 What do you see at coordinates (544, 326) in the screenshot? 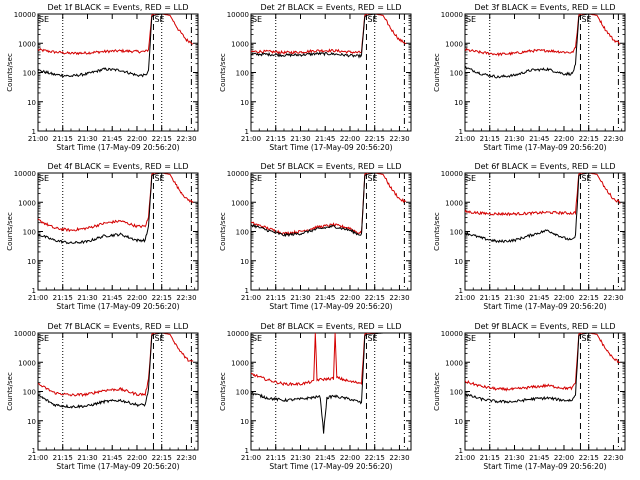
I see `panel-title: Det 9f BLACK = Events, RED = LLD` at bounding box center [544, 326].